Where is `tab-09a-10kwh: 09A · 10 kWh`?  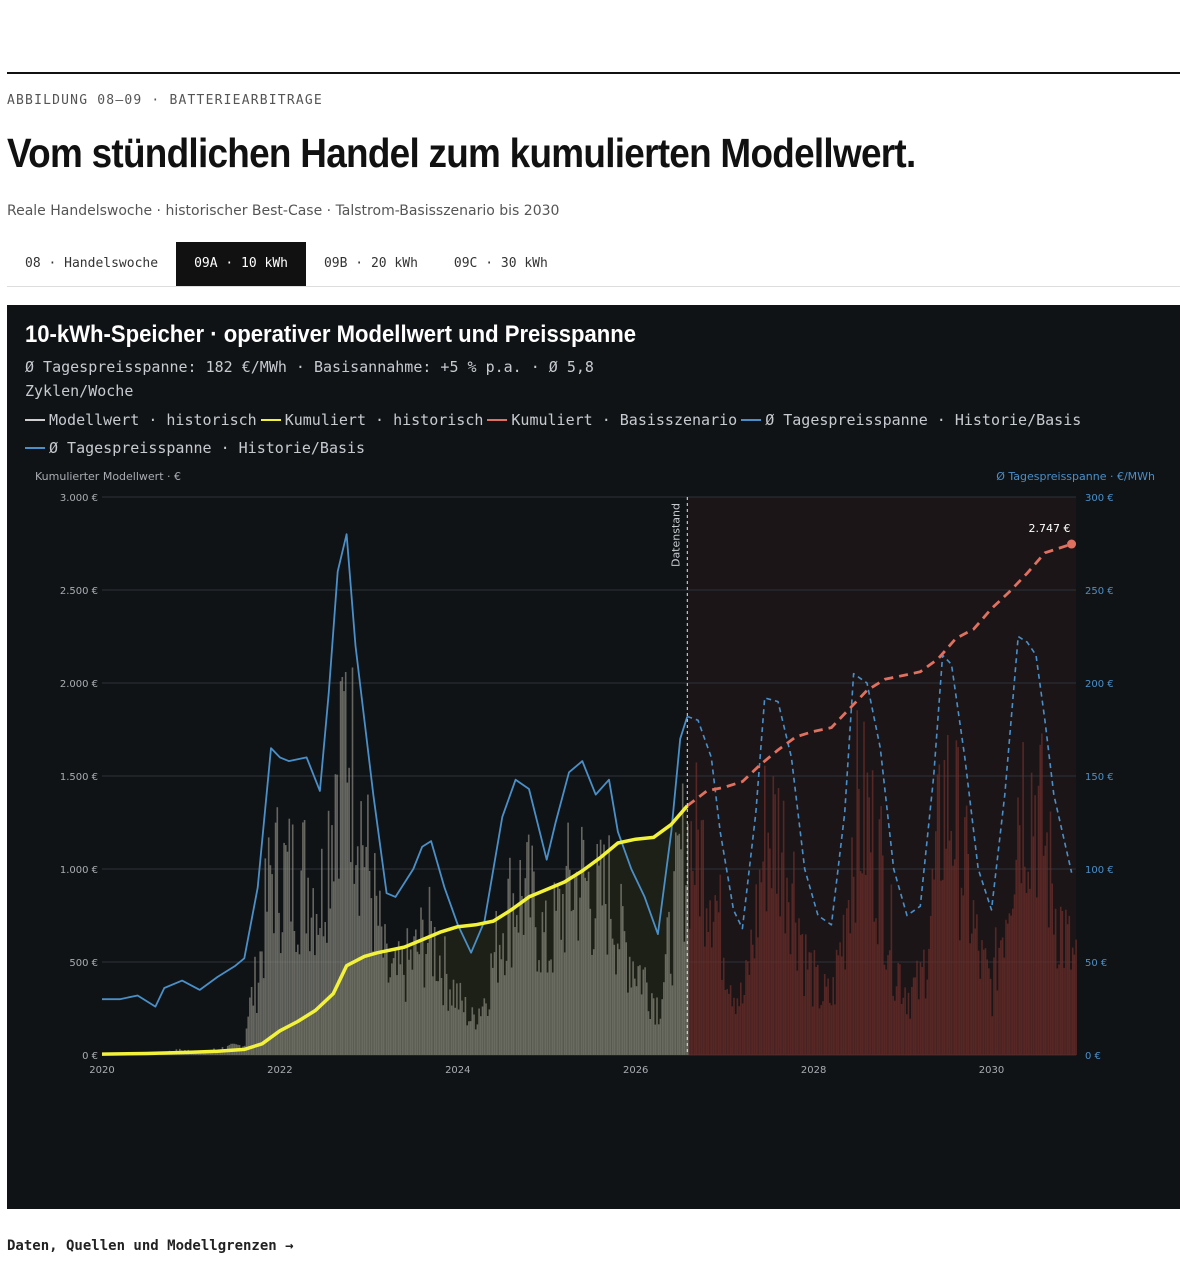 tab-09a-10kwh: 09A · 10 kWh is located at coordinates (241, 264).